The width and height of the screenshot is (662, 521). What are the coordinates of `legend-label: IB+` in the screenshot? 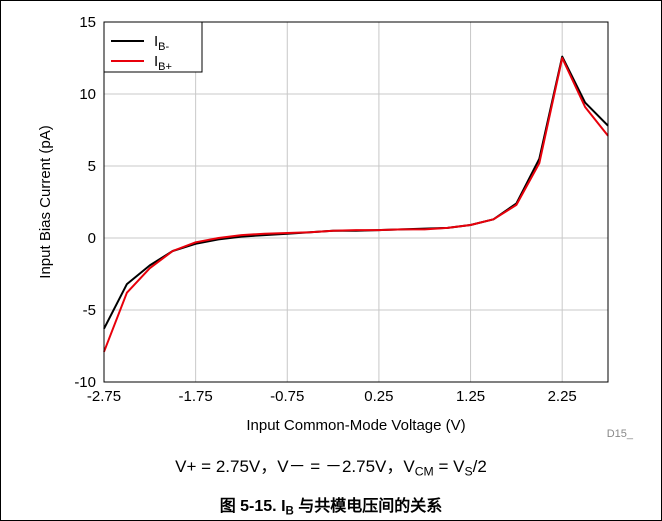 It's located at (163, 63).